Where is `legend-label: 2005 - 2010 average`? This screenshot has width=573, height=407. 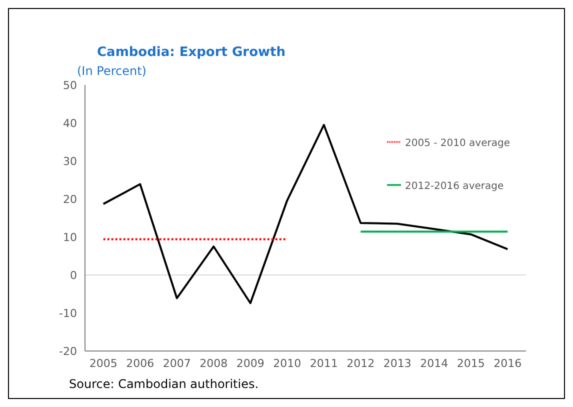
legend-label: 2005 - 2010 average is located at coordinates (457, 143).